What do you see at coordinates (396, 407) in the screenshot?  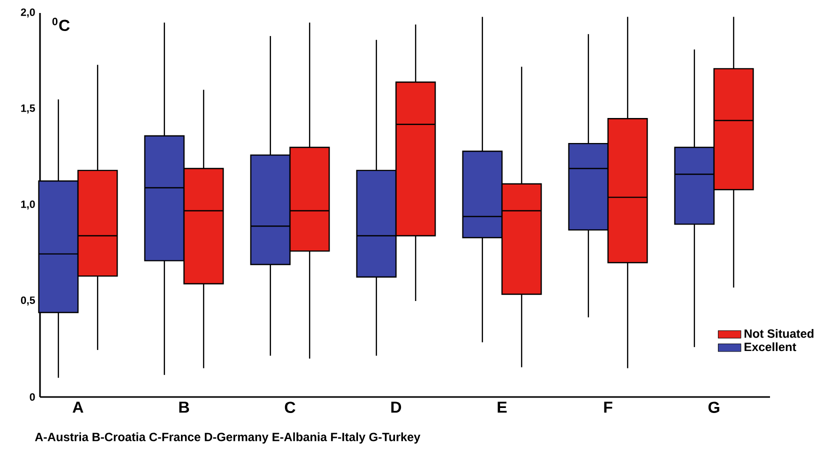 I see `x-tick-label: D` at bounding box center [396, 407].